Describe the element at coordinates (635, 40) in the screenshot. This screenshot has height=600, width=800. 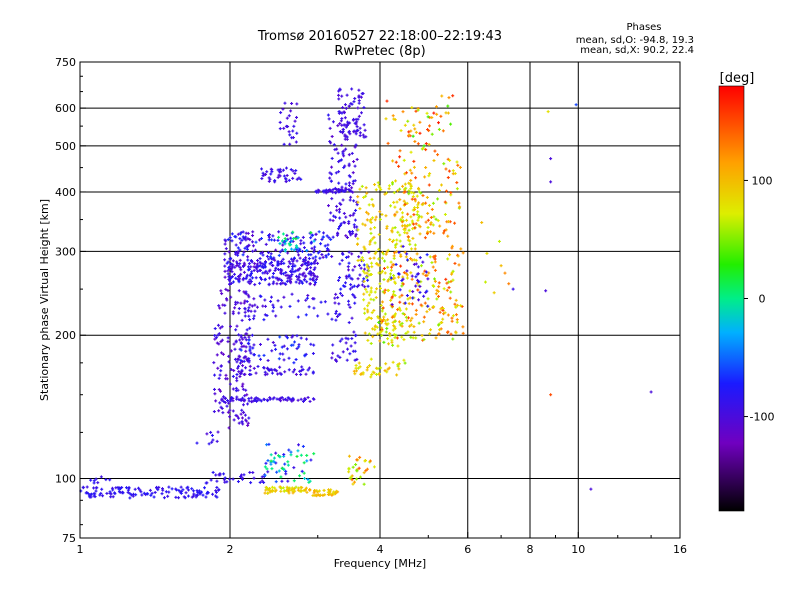
I see `phases-o-mode: mean, sd,O: -94.8, 19.3` at that location.